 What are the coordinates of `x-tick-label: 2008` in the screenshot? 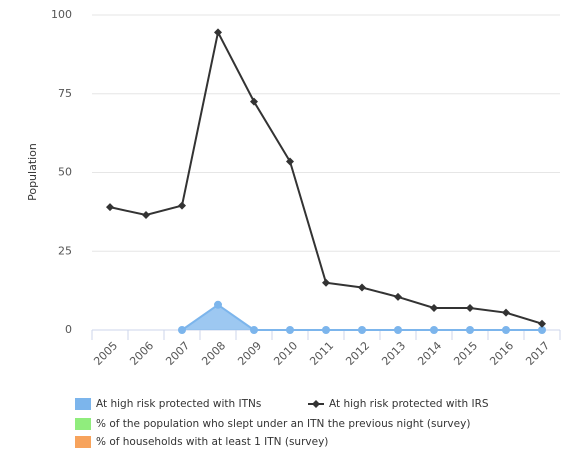 It's located at (213, 353).